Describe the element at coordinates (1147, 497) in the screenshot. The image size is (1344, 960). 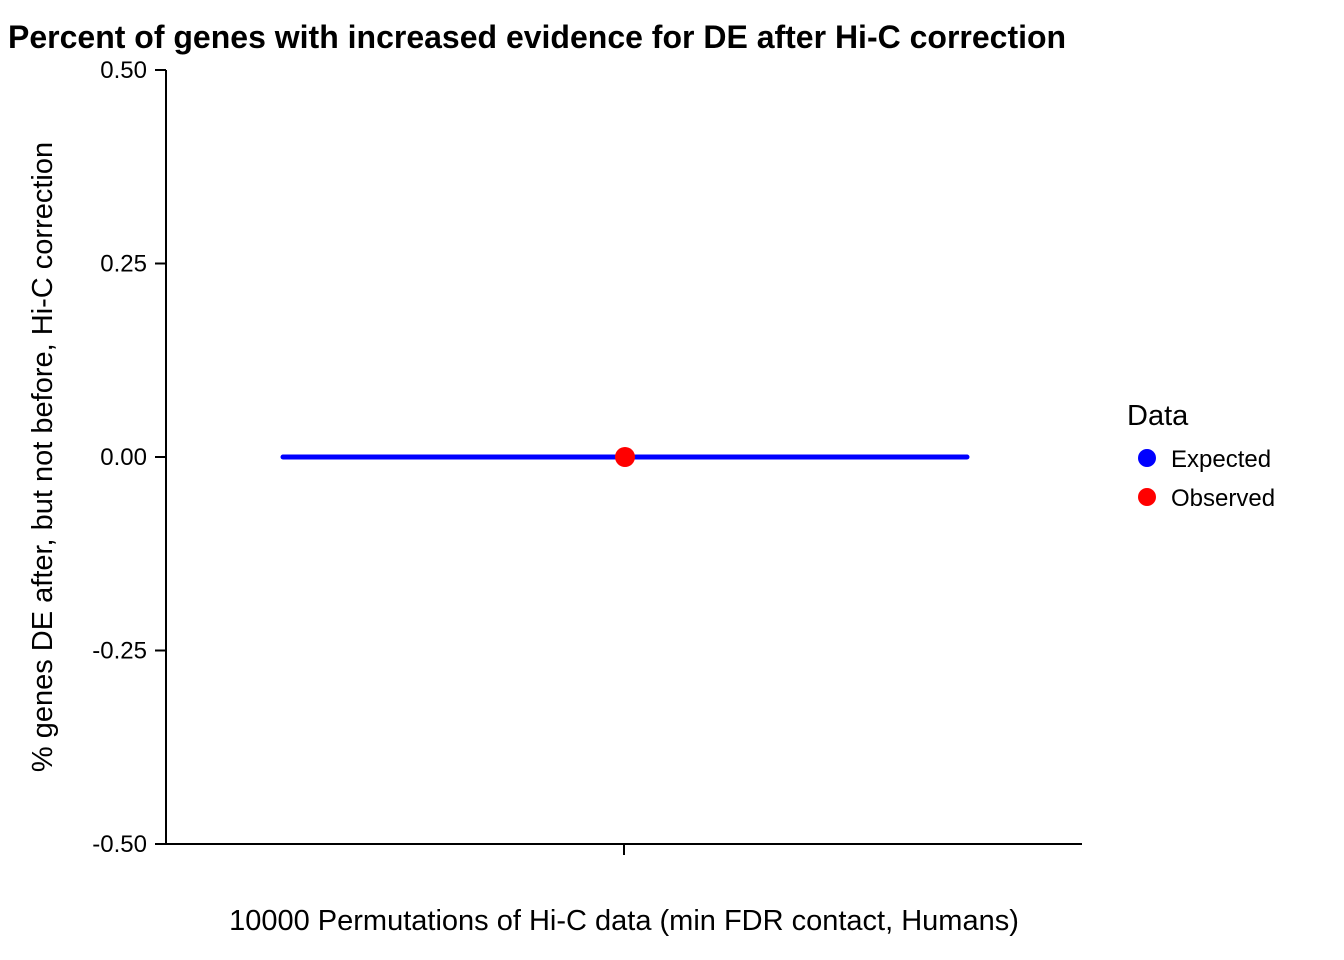
I see `legend-key-observed` at that location.